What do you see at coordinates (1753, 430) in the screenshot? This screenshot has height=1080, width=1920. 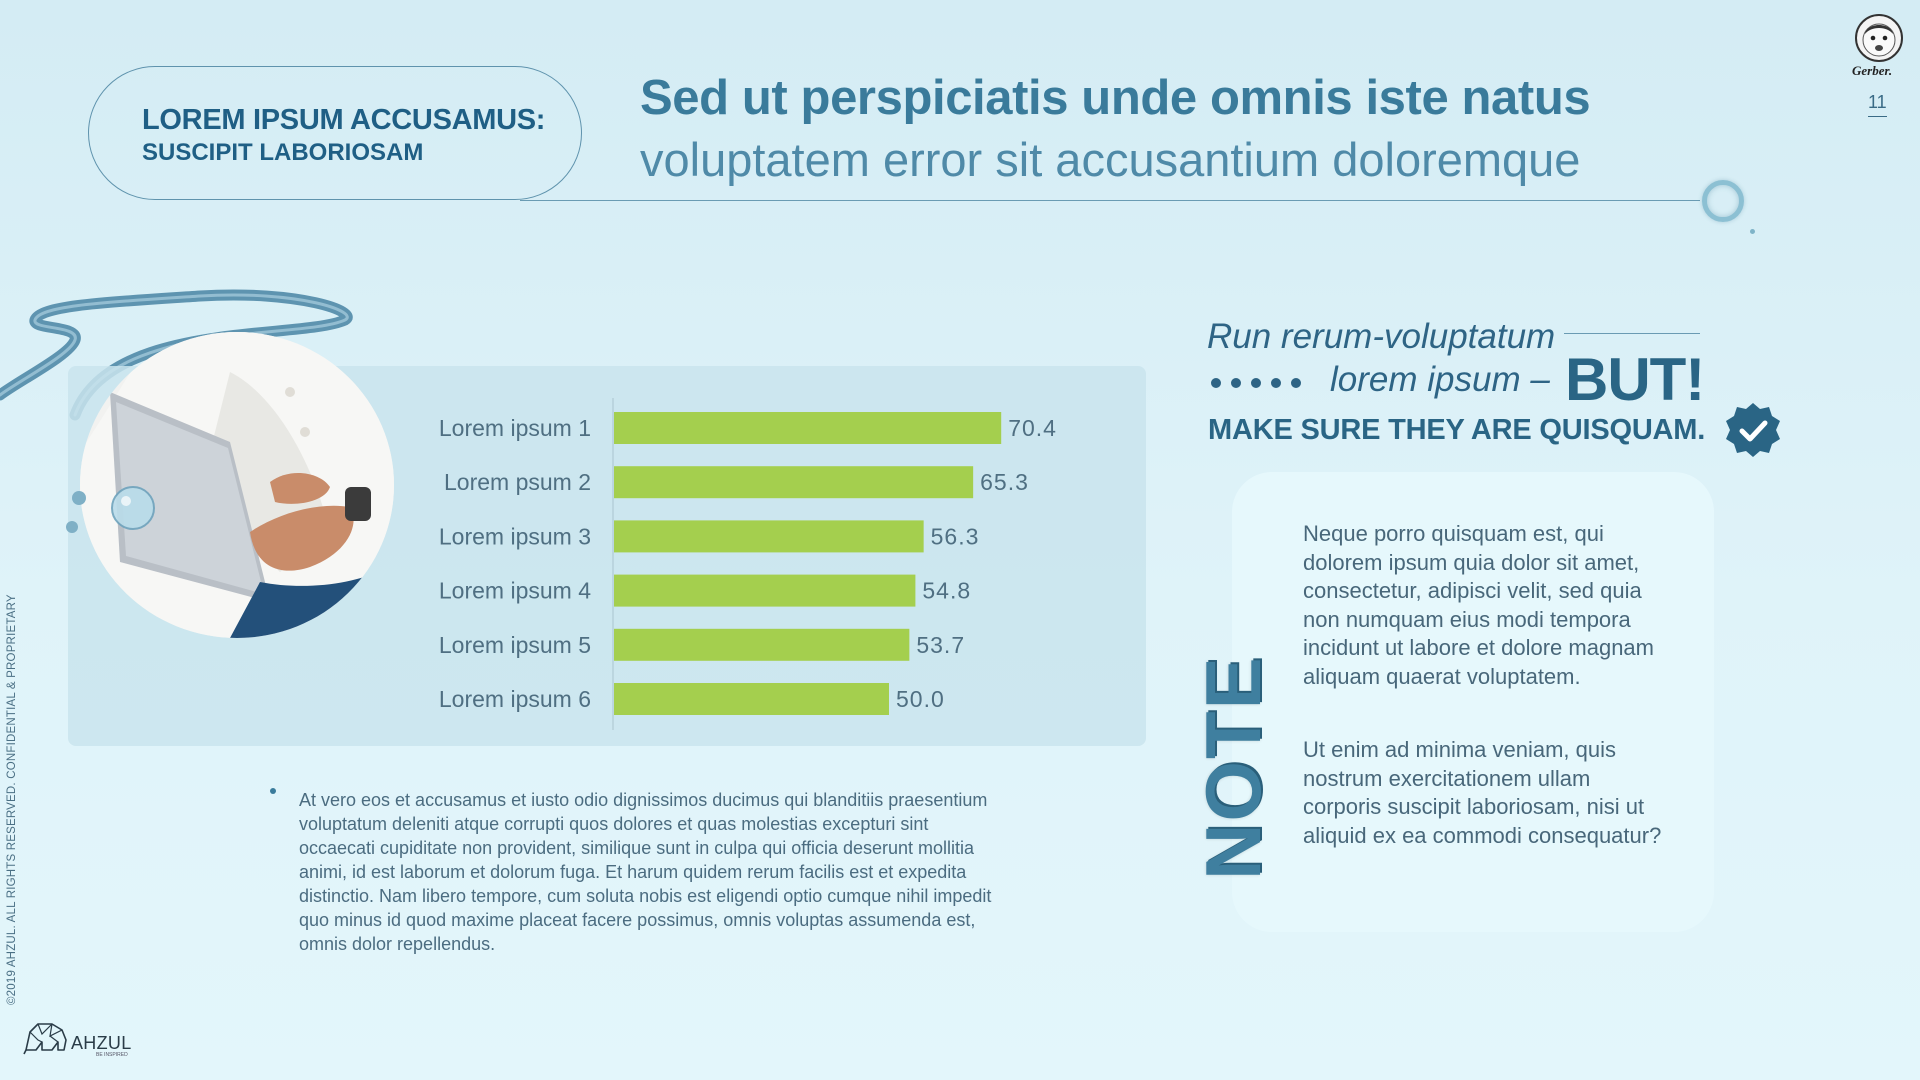 I see `check-badge-icon` at bounding box center [1753, 430].